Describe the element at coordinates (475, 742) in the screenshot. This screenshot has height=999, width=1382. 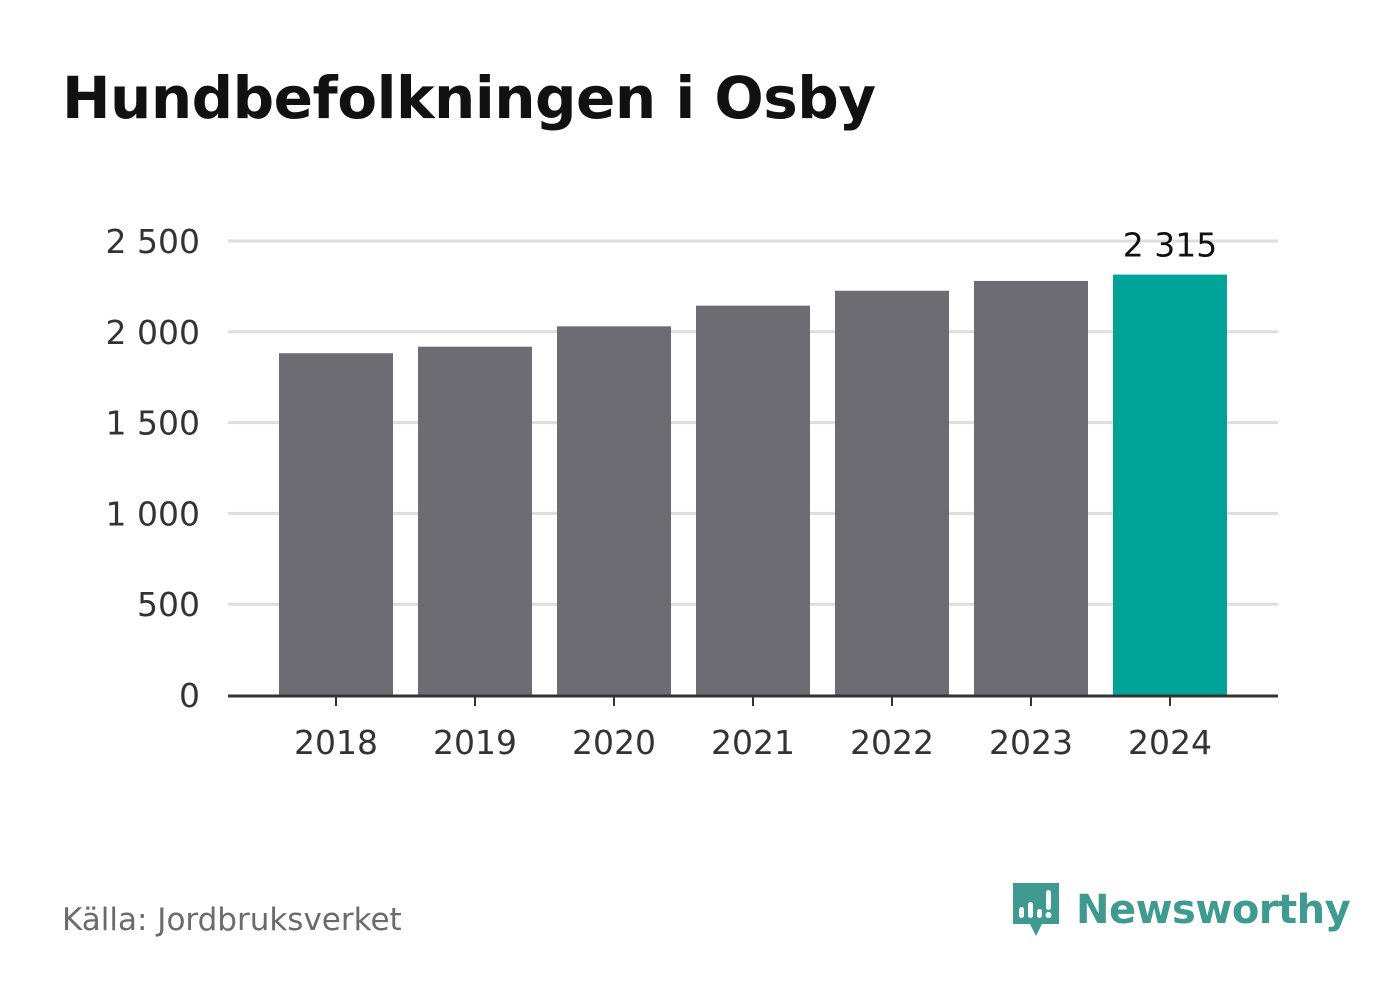
I see `x-tick-label: 2019` at that location.